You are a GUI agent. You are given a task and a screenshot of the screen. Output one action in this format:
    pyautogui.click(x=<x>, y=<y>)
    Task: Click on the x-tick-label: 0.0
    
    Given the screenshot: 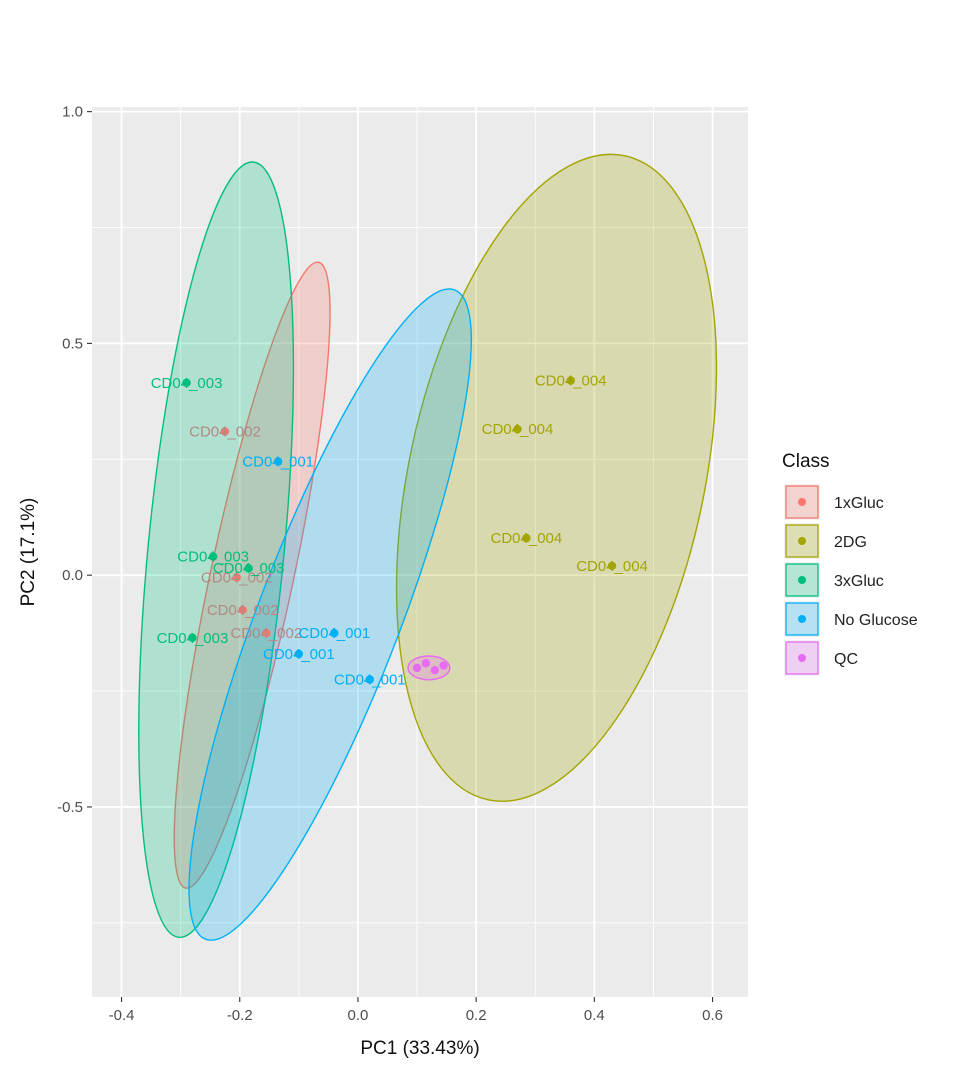 What is the action you would take?
    pyautogui.click(x=358, y=1015)
    